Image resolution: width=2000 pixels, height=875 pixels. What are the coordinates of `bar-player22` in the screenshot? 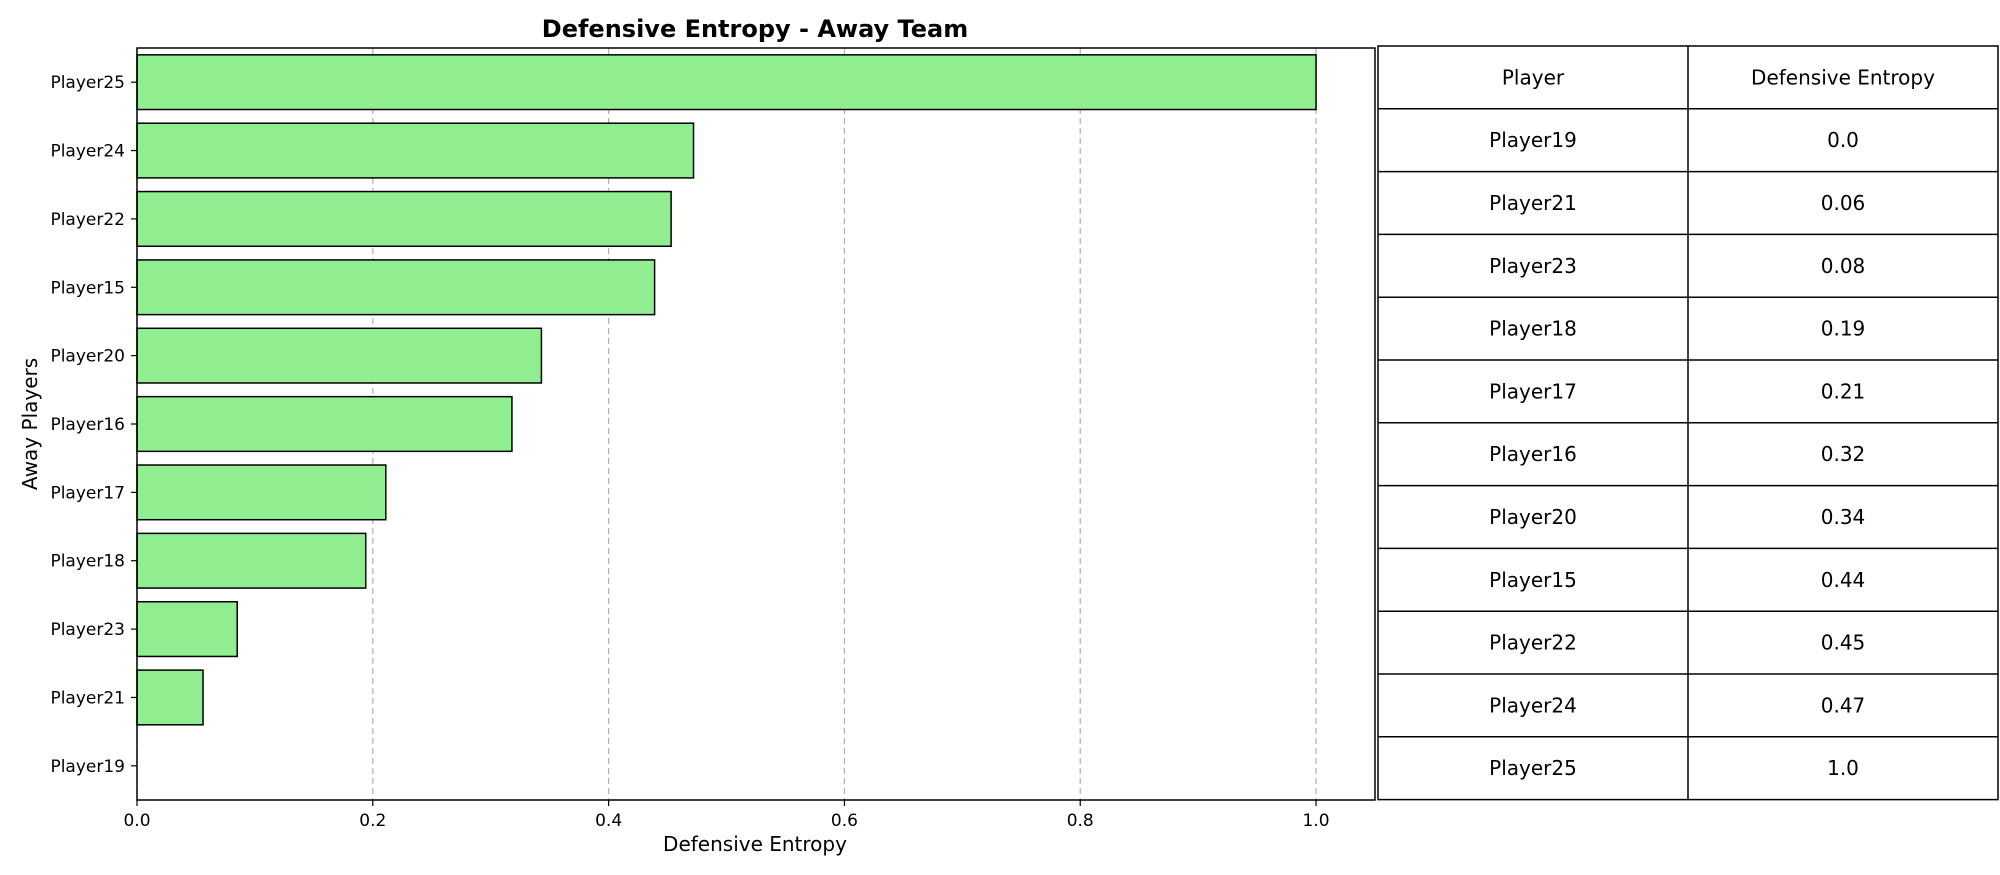 It's located at (404, 219).